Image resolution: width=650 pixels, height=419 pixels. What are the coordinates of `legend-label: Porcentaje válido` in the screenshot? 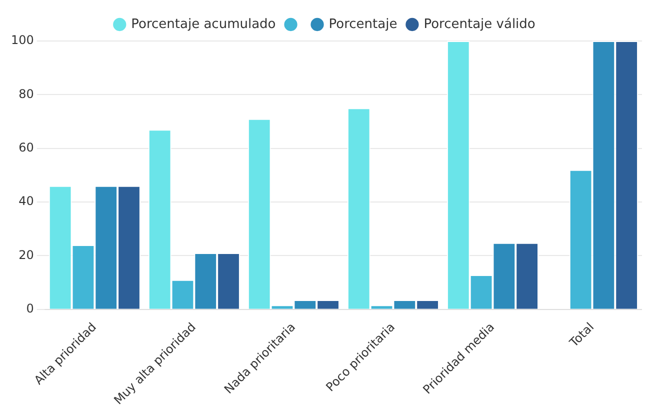 It's located at (480, 24).